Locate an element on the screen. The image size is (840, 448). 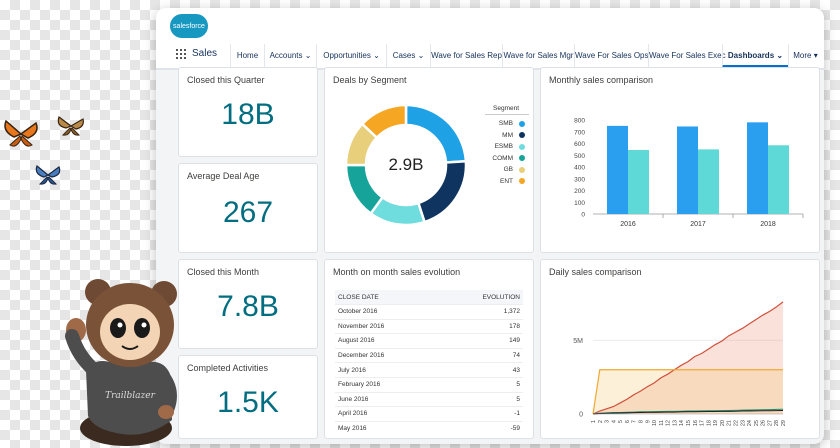
legend-item-gb: GB is located at coordinates (508, 169).